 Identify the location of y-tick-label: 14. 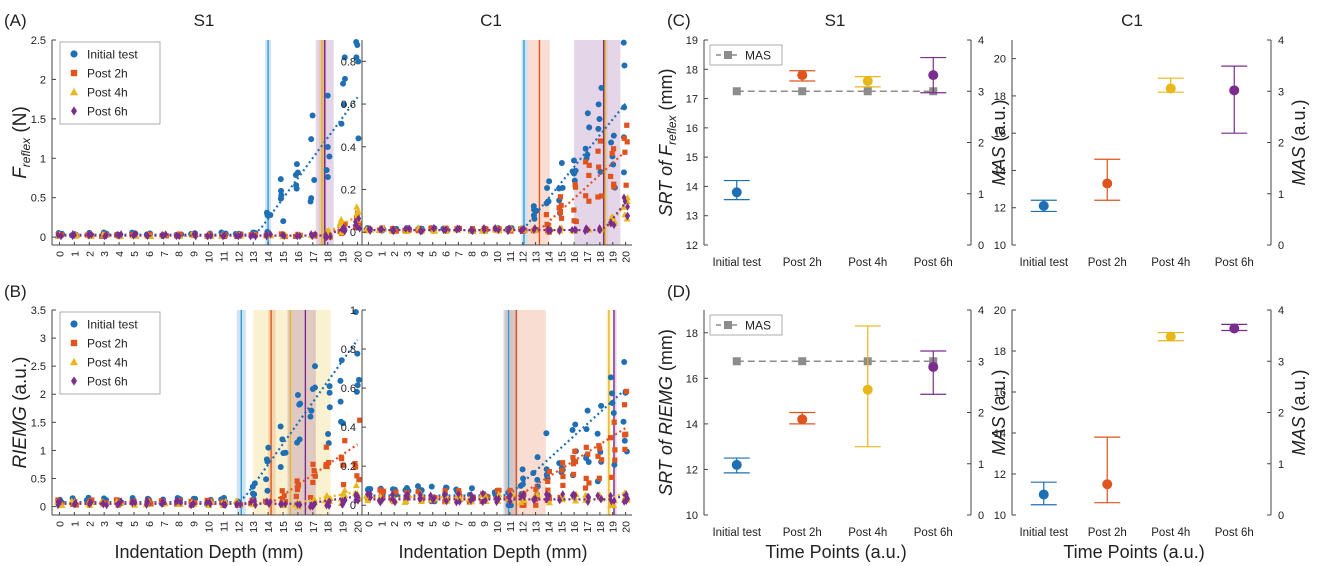
(1000, 171).